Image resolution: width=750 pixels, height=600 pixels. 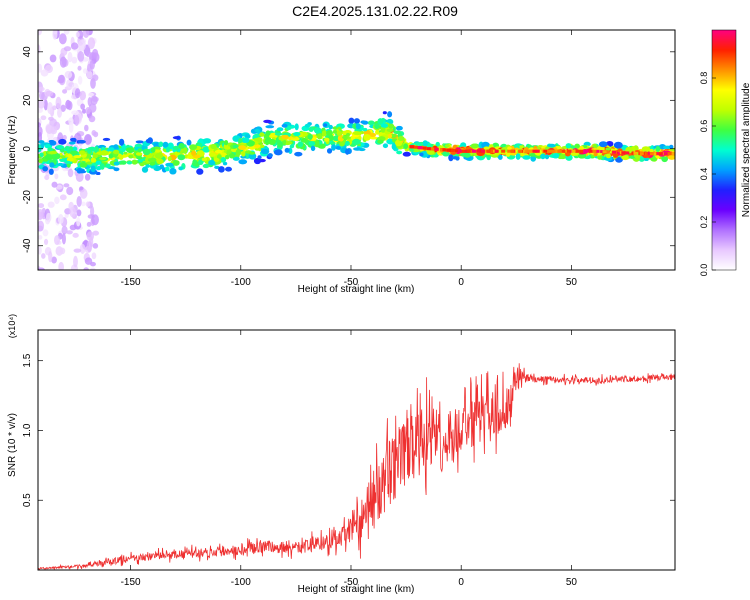 What do you see at coordinates (572, 582) in the screenshot?
I see `x-tick-label: 50` at bounding box center [572, 582].